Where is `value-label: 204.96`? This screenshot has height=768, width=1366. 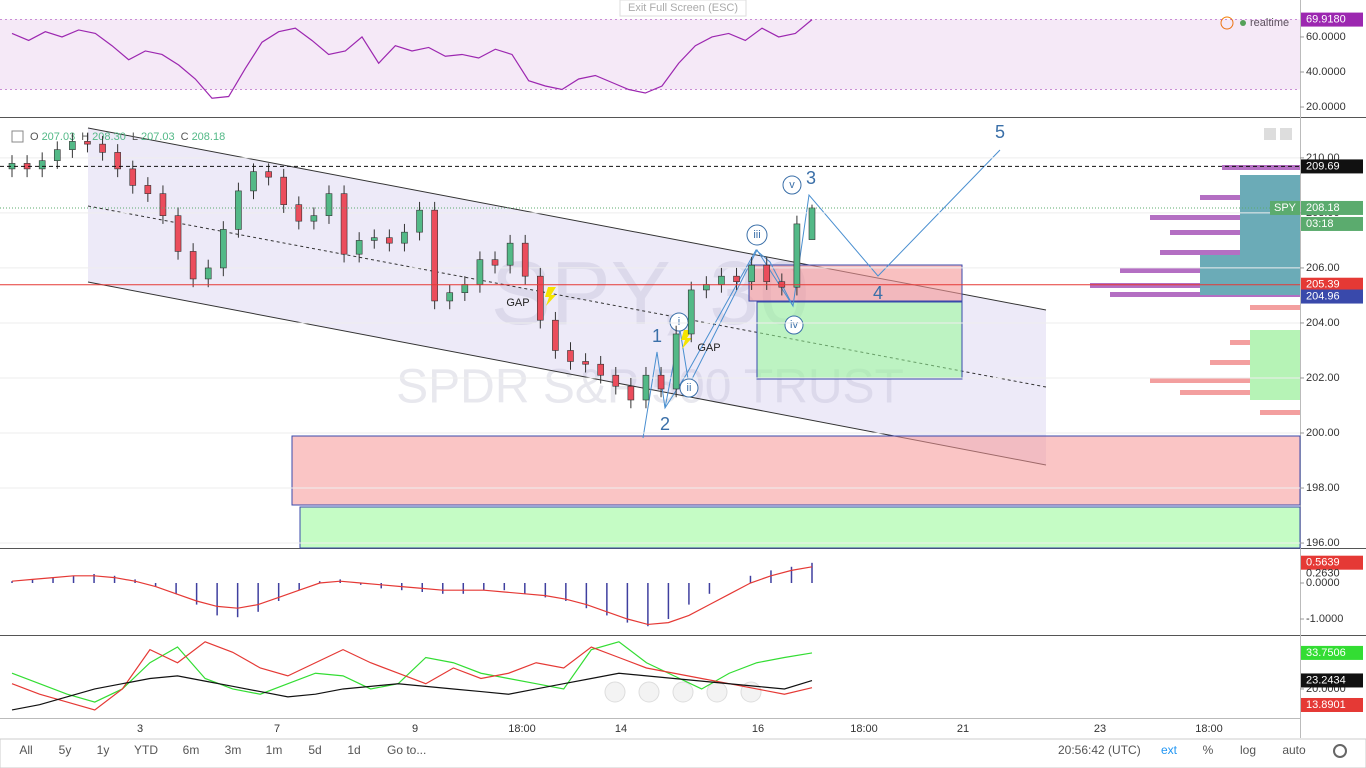
value-label: 204.96 is located at coordinates (1323, 296).